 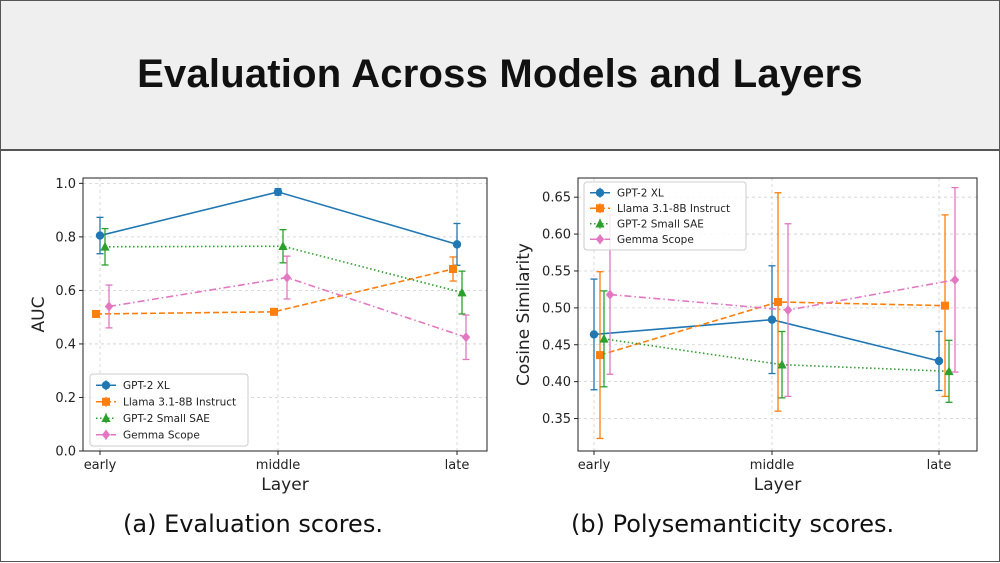 What do you see at coordinates (253, 524) in the screenshot?
I see `caption-evaluation-scores: (a) Evaluation scores.` at bounding box center [253, 524].